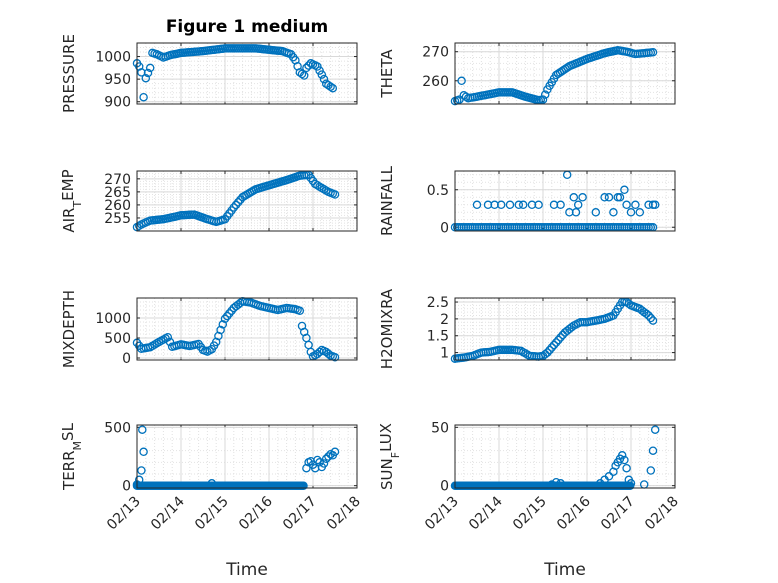 The width and height of the screenshot is (778, 583). What do you see at coordinates (117, 80) in the screenshot?
I see `y-tick-label: 950` at bounding box center [117, 80].